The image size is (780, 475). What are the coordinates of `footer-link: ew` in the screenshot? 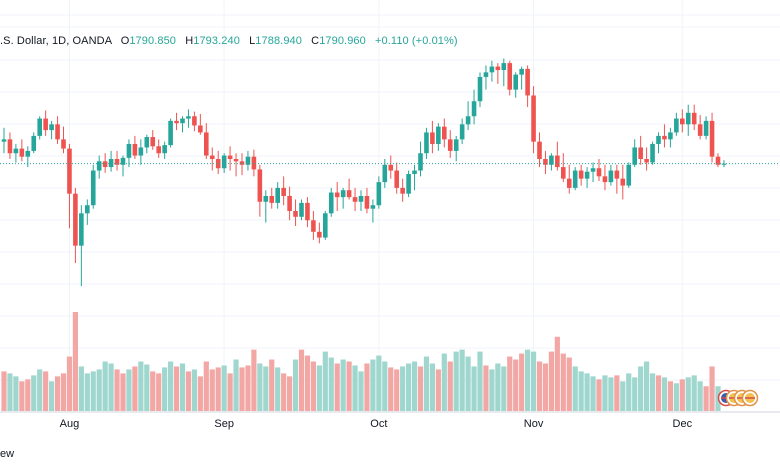 It's located at (7, 454).